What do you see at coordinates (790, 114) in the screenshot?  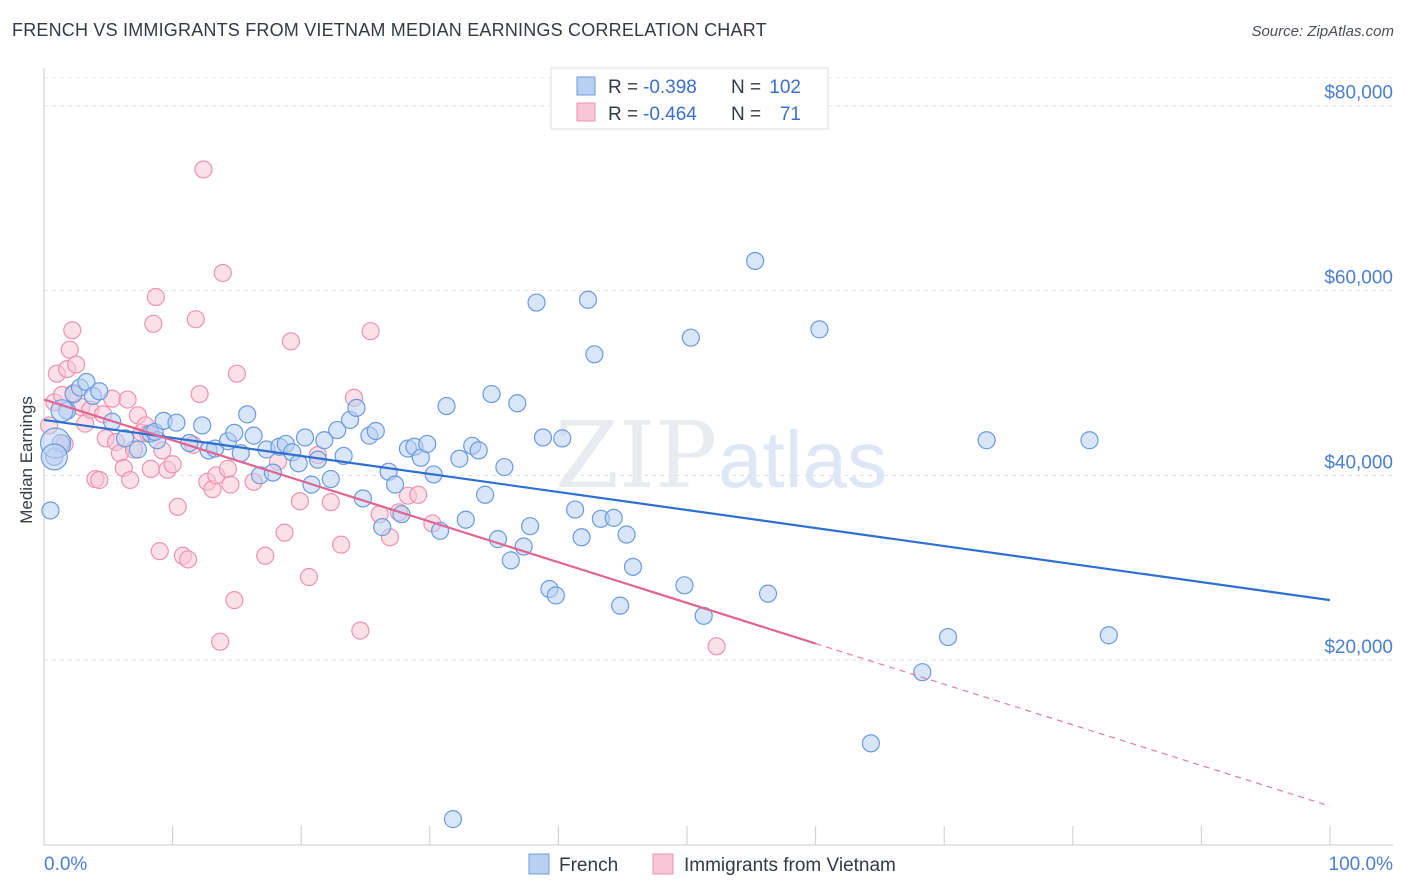 I see `stats-legend-n-value-vietnam: 71` at bounding box center [790, 114].